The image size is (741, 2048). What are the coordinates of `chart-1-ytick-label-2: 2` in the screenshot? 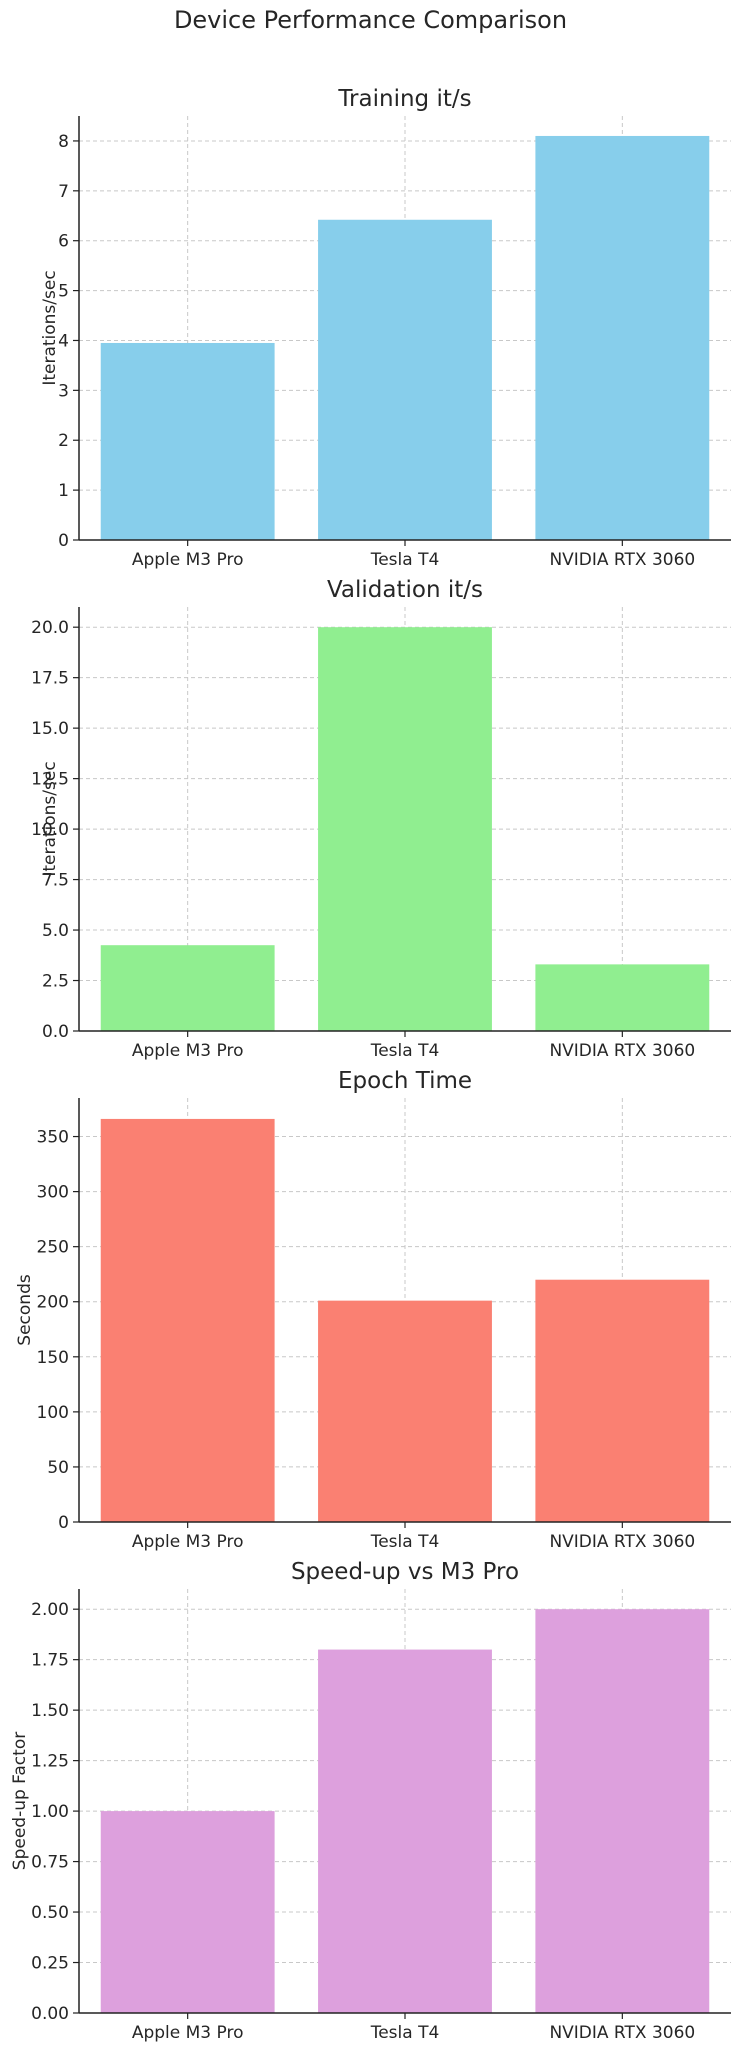 It's located at (63, 441).